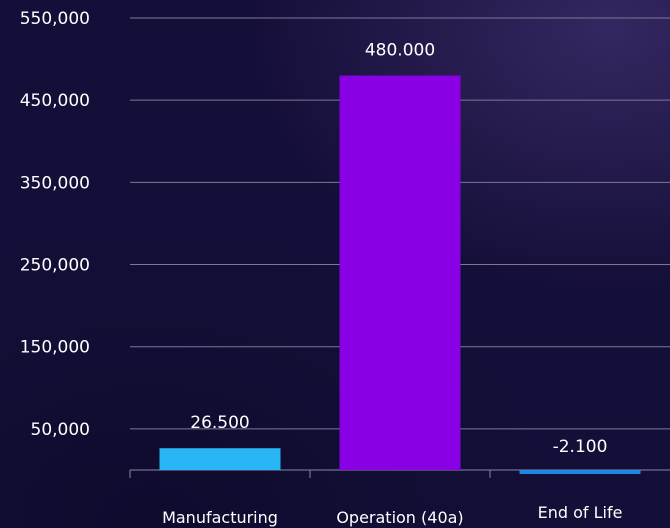 The height and width of the screenshot is (528, 670). What do you see at coordinates (220, 459) in the screenshot?
I see `bar-manufacturing` at bounding box center [220, 459].